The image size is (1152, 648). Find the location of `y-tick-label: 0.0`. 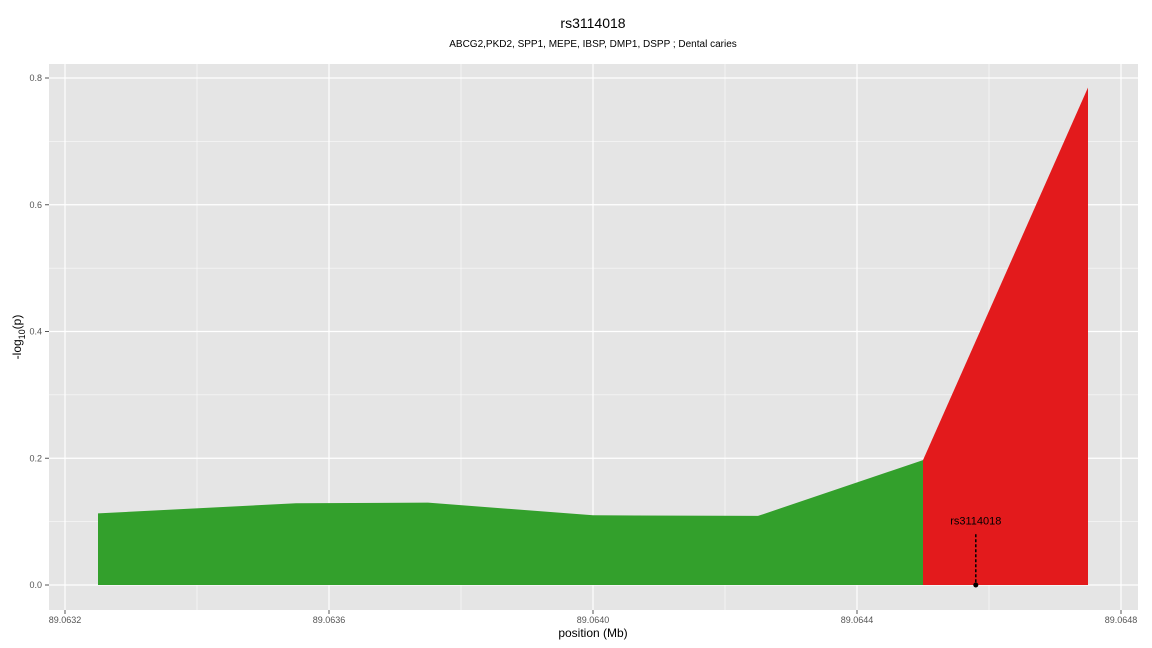

y-tick-label: 0.0 is located at coordinates (35, 585).